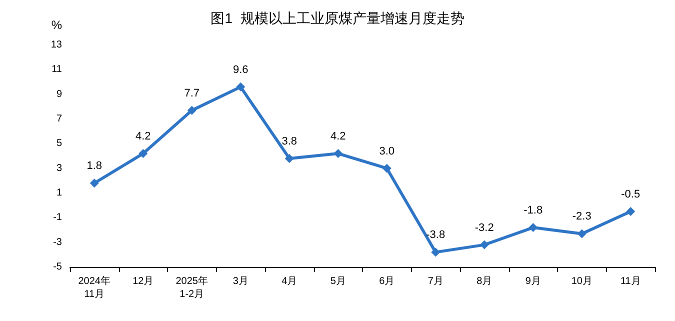 The image size is (675, 321). Describe the element at coordinates (338, 281) in the screenshot. I see `x-tick-label: 5月` at that location.